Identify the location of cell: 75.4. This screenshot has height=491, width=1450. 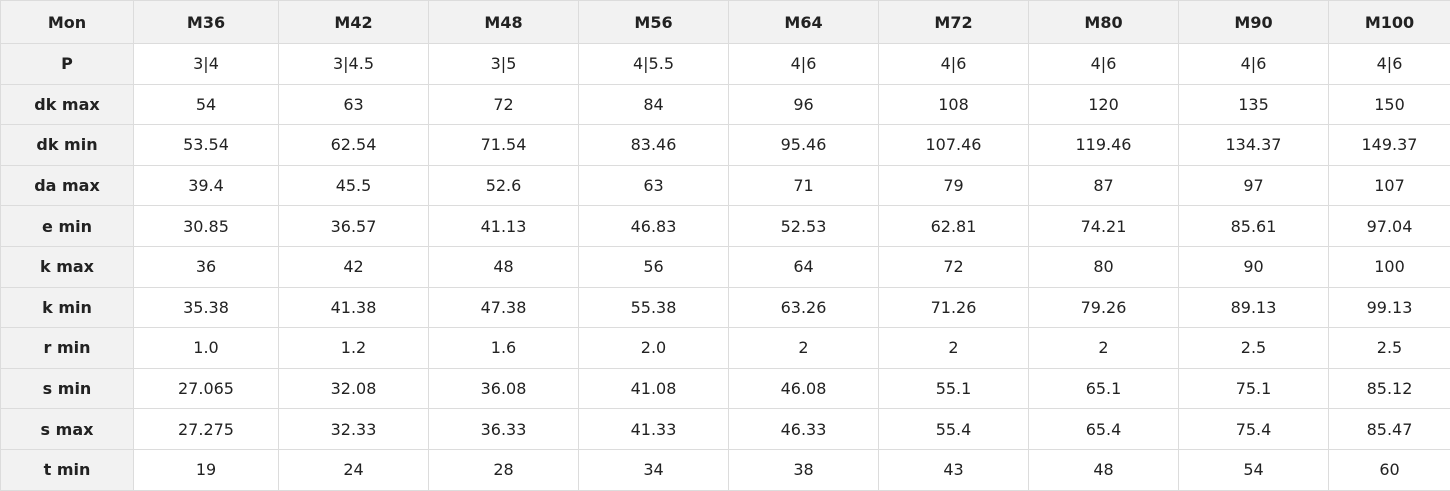
(1254, 429).